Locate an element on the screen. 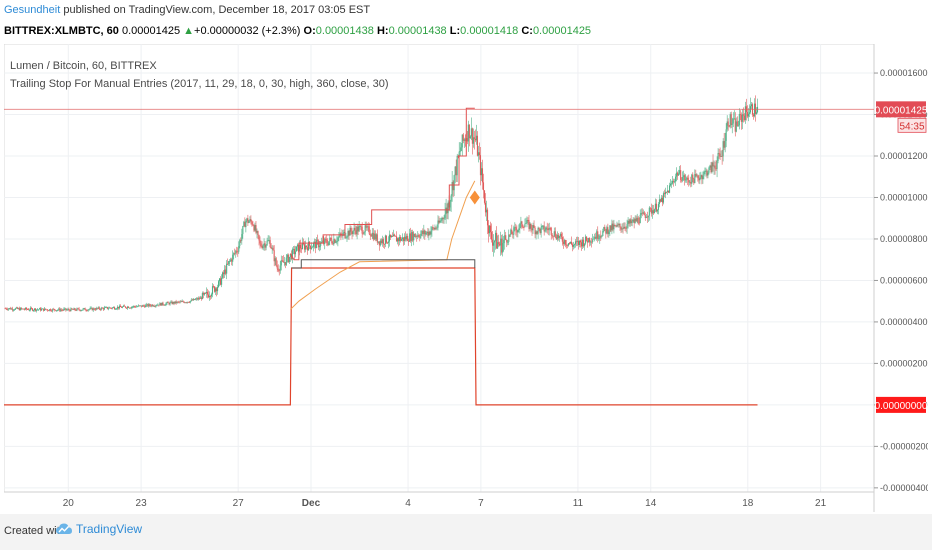 This screenshot has height=550, width=932. y-tick-label: -0.00000400 is located at coordinates (904, 488).